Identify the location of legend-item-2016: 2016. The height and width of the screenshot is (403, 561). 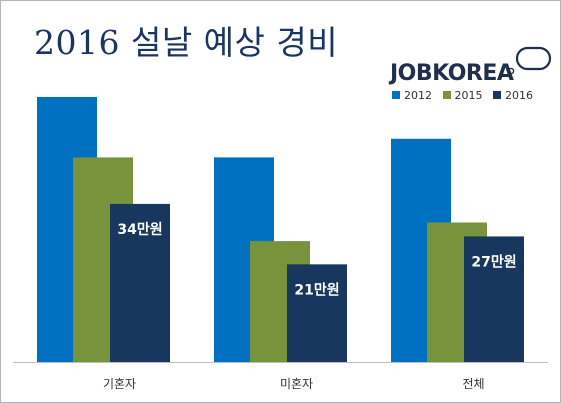
(513, 95).